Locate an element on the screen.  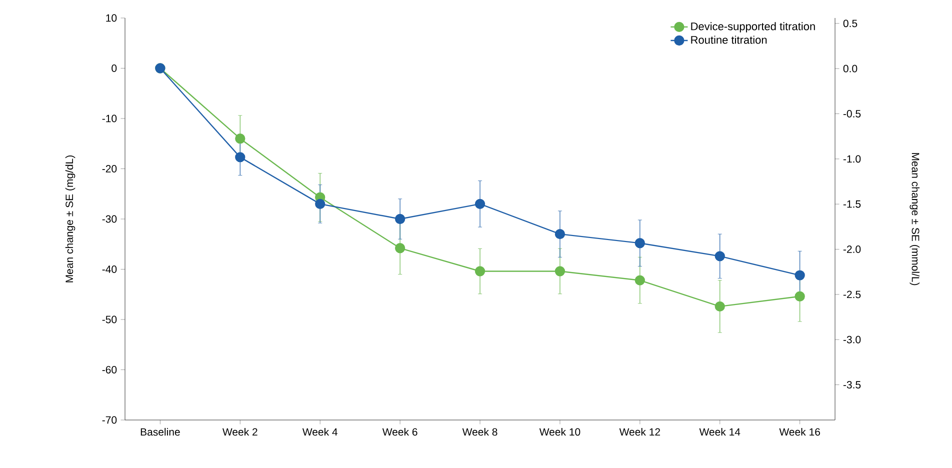
x-tick-label: Week 14 is located at coordinates (719, 432).